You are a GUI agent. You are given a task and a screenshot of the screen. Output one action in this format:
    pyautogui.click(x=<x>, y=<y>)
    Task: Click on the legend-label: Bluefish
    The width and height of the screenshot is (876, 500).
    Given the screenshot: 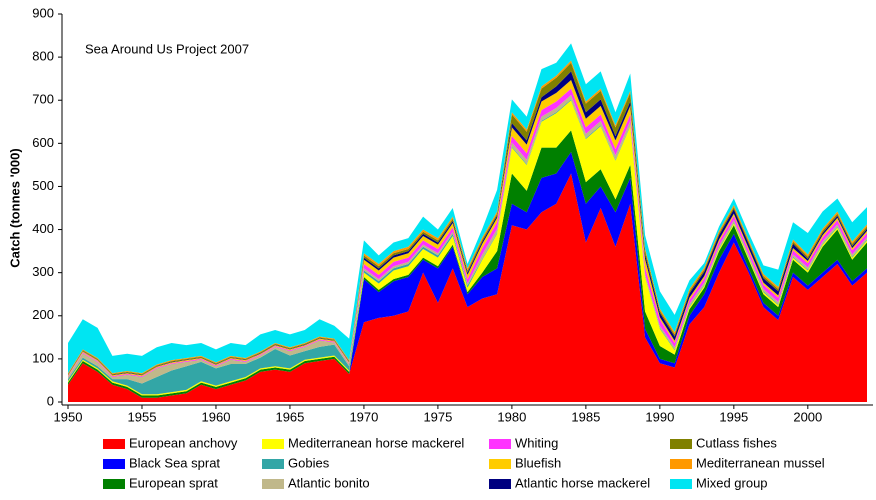 What is the action you would take?
    pyautogui.click(x=538, y=462)
    